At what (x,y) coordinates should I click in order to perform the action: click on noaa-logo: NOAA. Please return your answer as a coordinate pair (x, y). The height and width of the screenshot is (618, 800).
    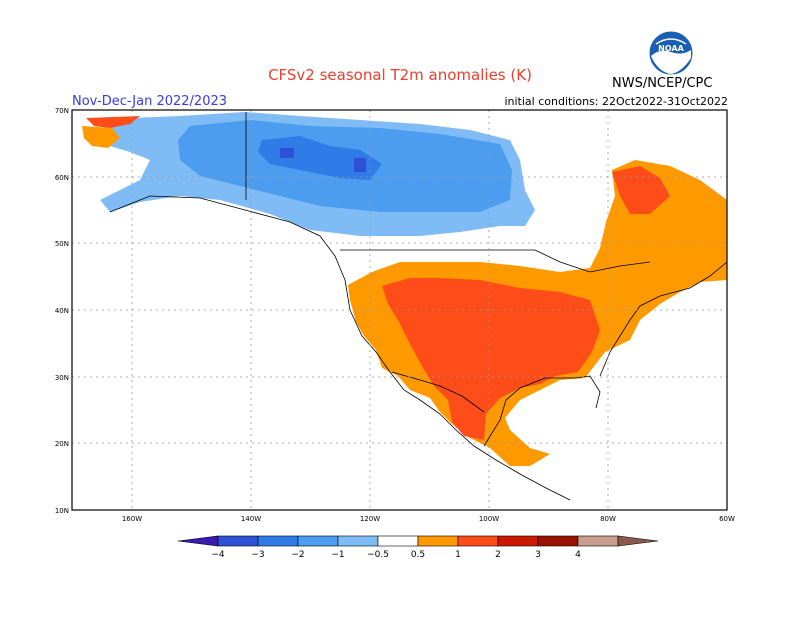
    Looking at the image, I should click on (671, 53).